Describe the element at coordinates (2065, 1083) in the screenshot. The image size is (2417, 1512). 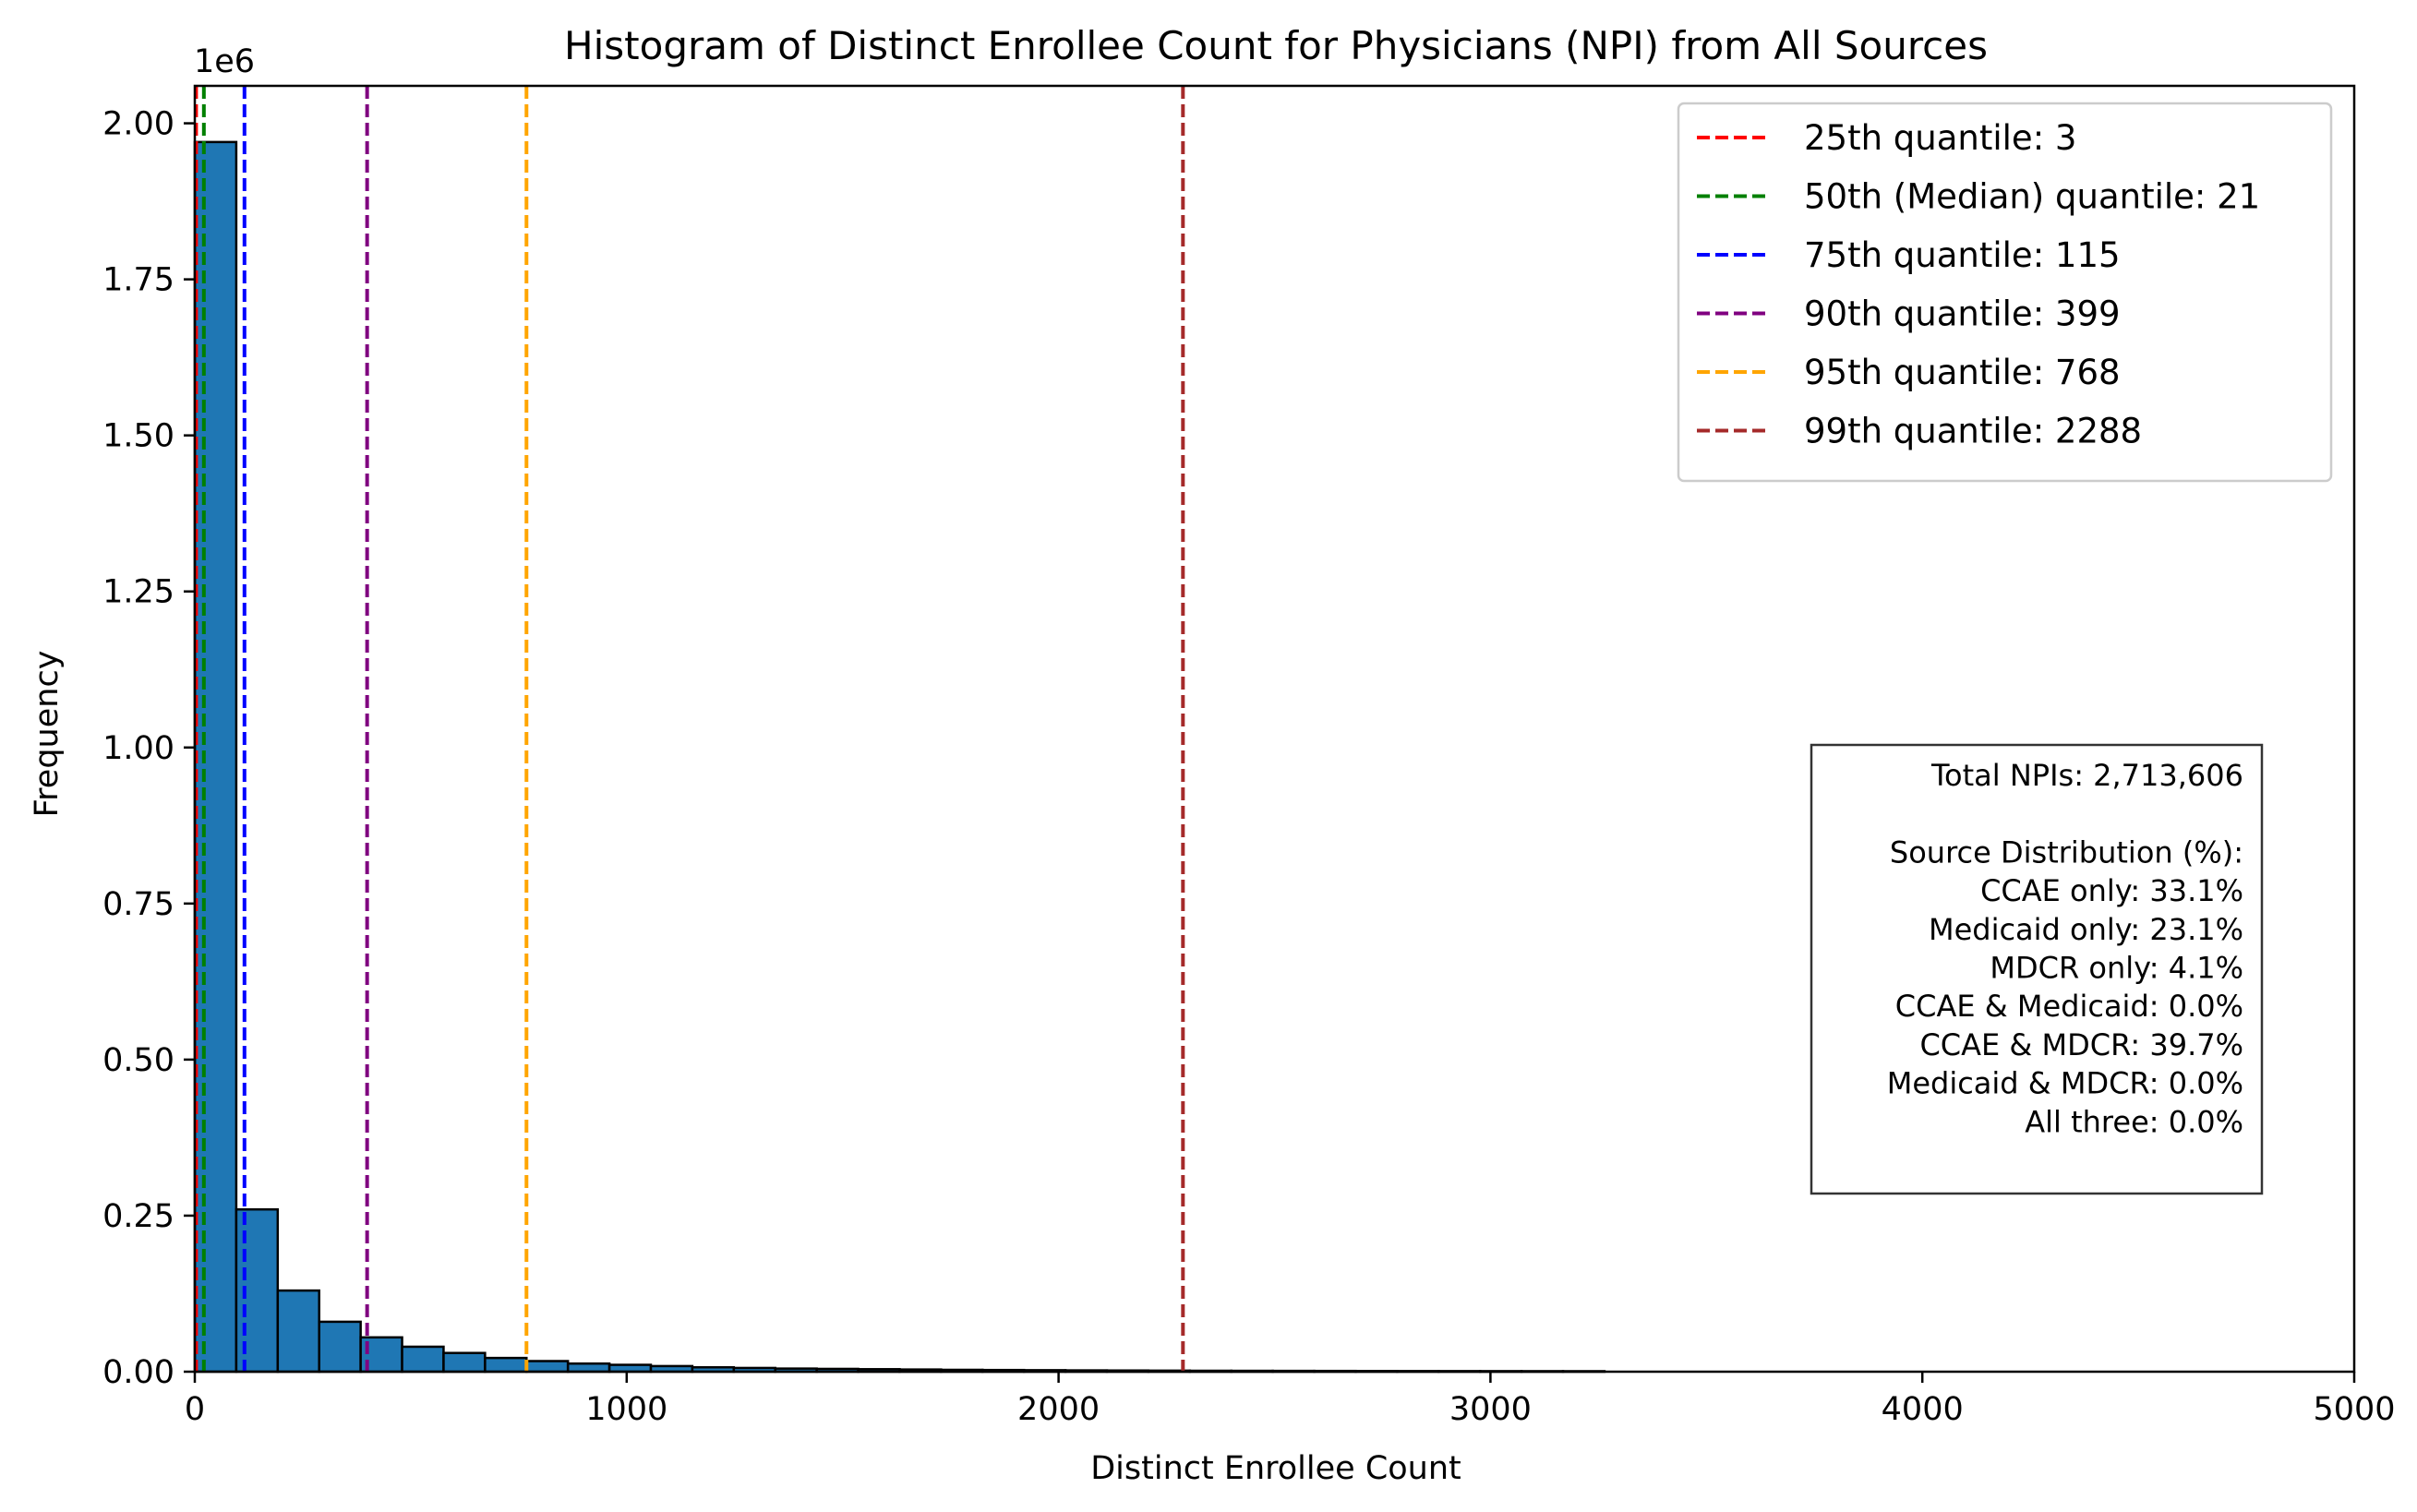
I see `info-box-line: Medicaid & MDCR: 0.0%` at that location.